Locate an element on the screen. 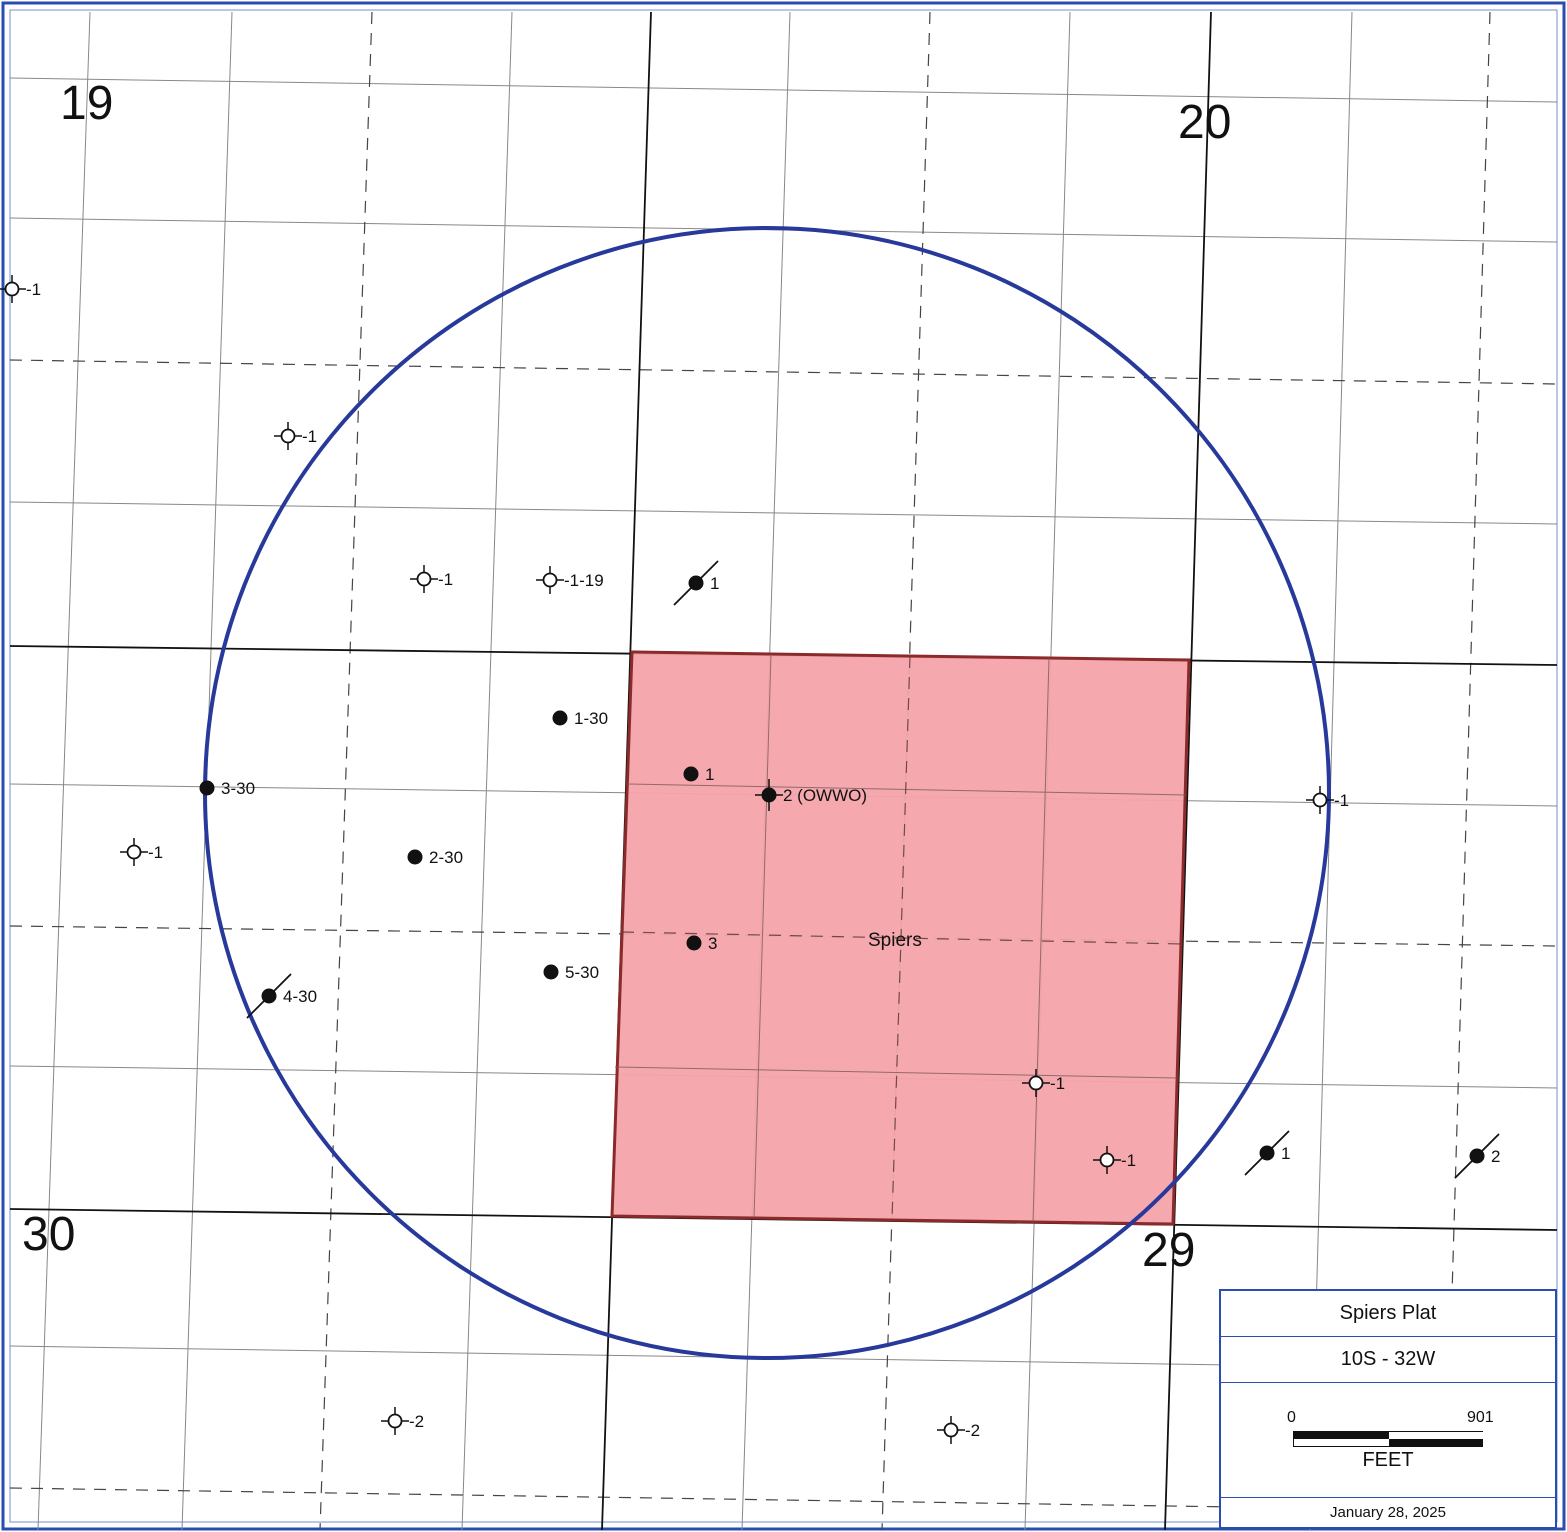 Image resolution: width=1567 pixels, height=1532 pixels. well-label: 3 is located at coordinates (712, 943).